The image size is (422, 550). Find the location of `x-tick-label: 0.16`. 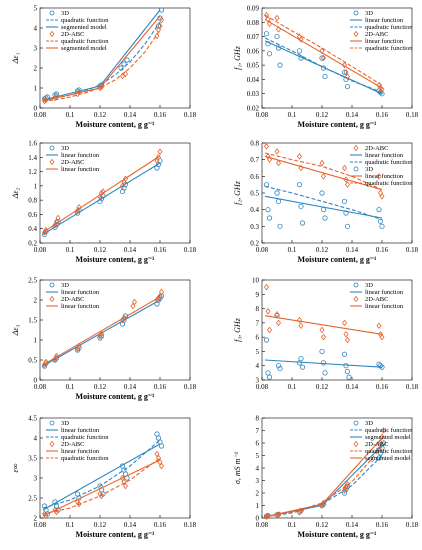

x-tick-label: 0.16 is located at coordinates (382, 250).